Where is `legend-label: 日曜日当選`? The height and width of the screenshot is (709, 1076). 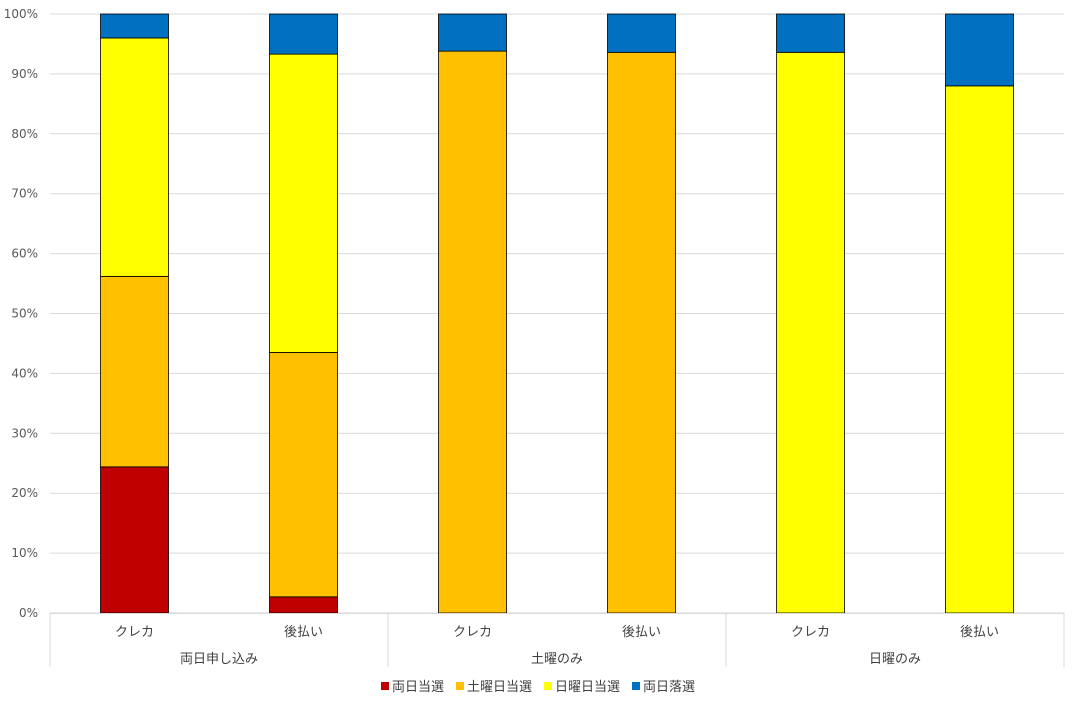 legend-label: 日曜日当選 is located at coordinates (588, 687).